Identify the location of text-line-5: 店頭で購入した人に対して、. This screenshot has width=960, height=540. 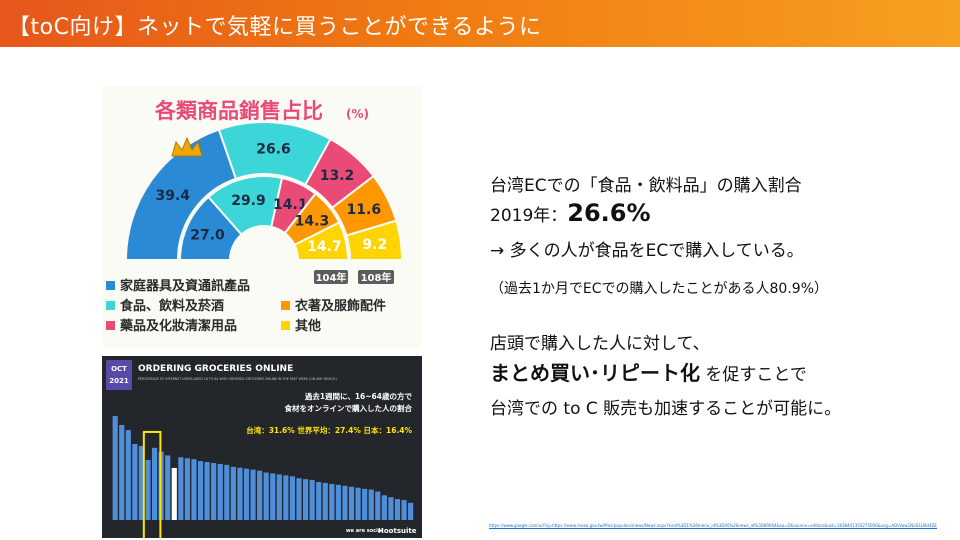
(600, 344).